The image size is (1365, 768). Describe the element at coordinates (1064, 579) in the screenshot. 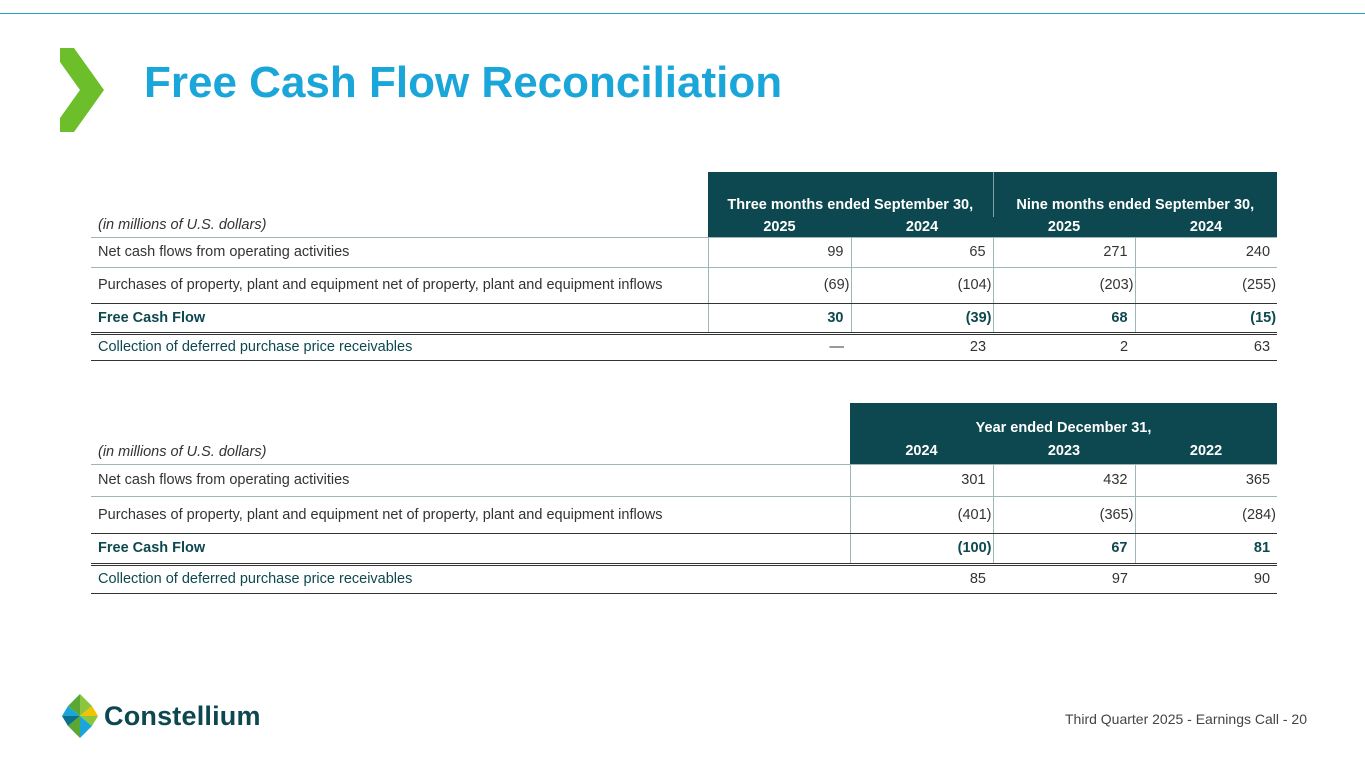

I see `cell-value: 97` at that location.